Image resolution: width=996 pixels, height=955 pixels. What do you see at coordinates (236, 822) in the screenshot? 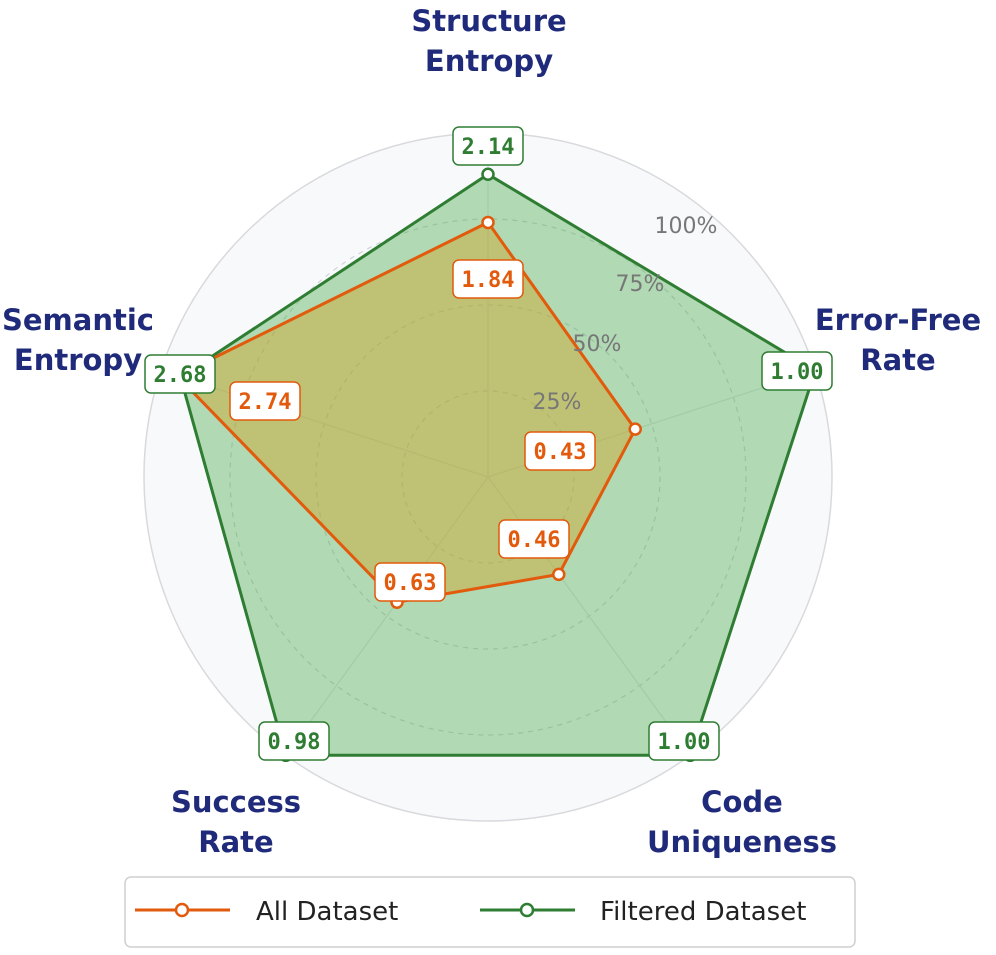
I see `axis-title-4: Success Rate` at bounding box center [236, 822].